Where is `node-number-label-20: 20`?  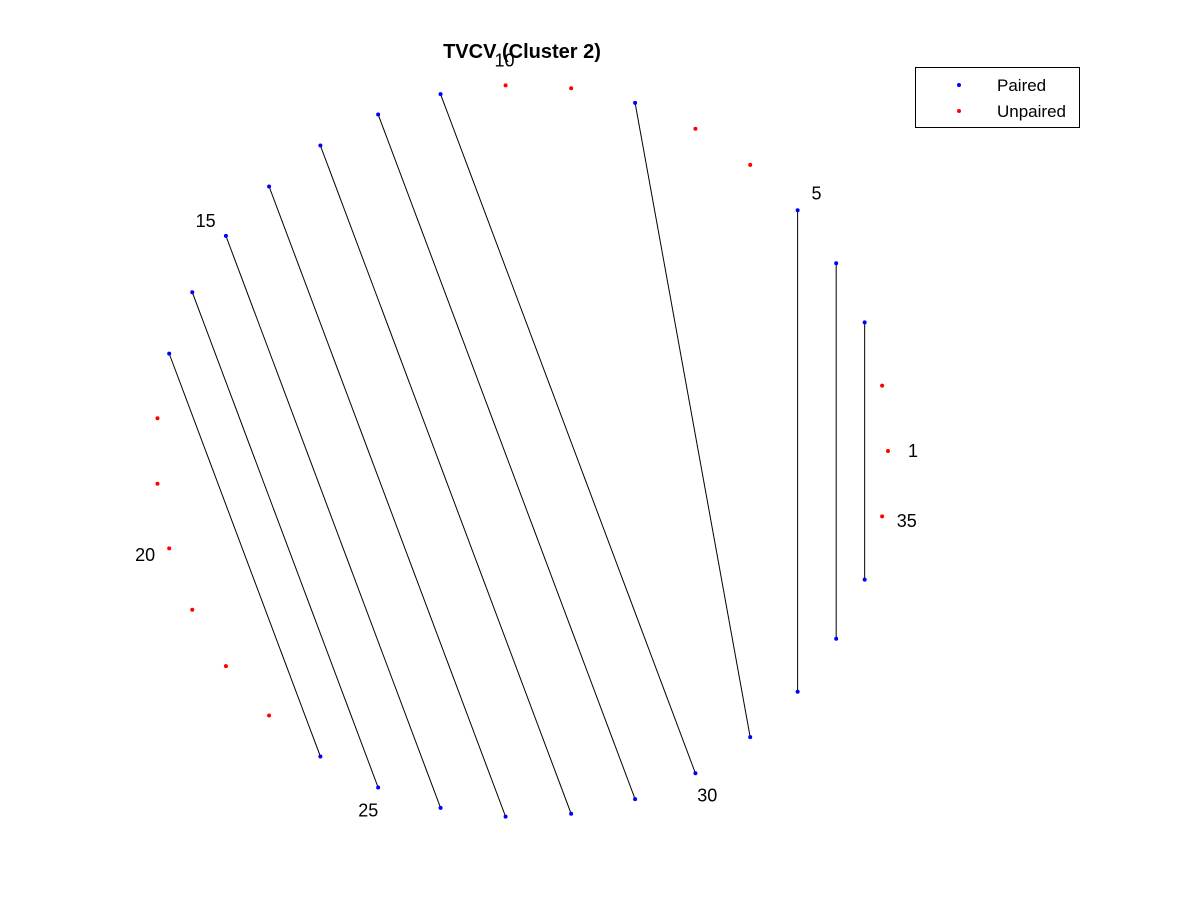 node-number-label-20: 20 is located at coordinates (145, 555).